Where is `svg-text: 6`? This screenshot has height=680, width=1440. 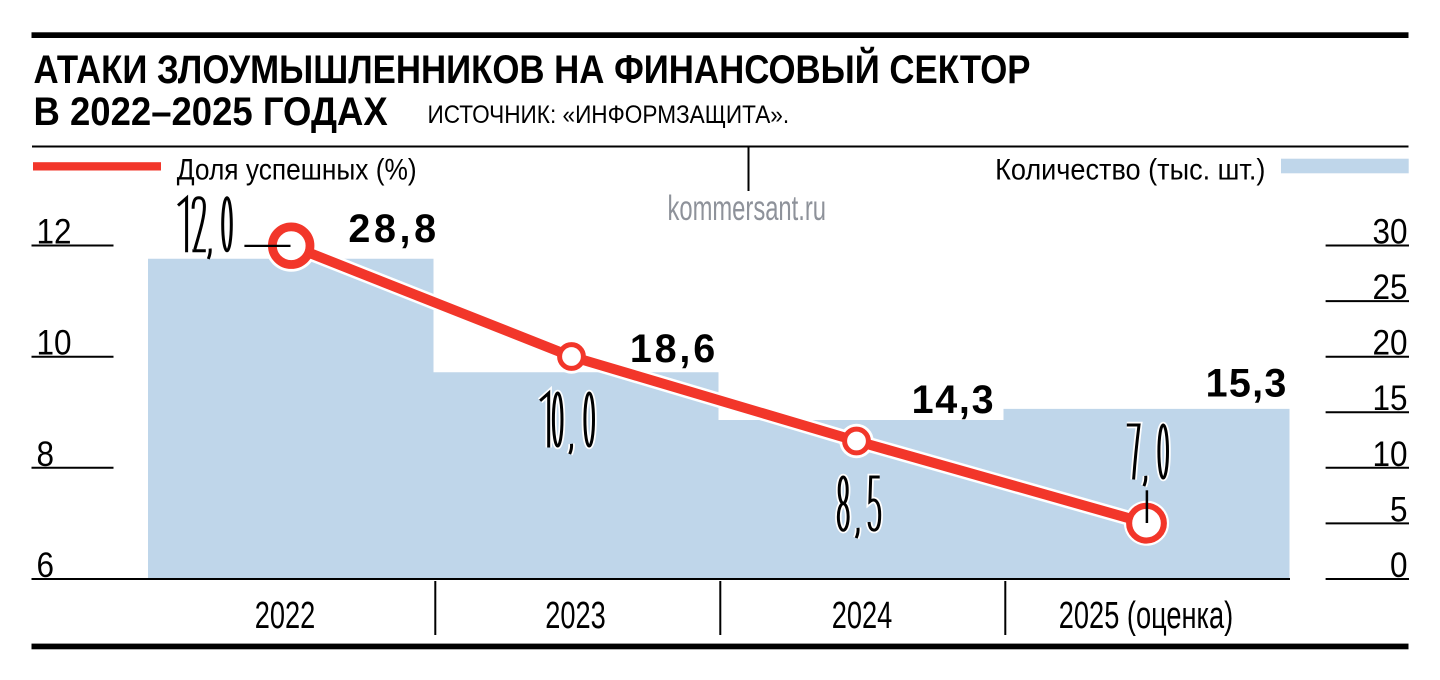
svg-text: 6 is located at coordinates (46, 566).